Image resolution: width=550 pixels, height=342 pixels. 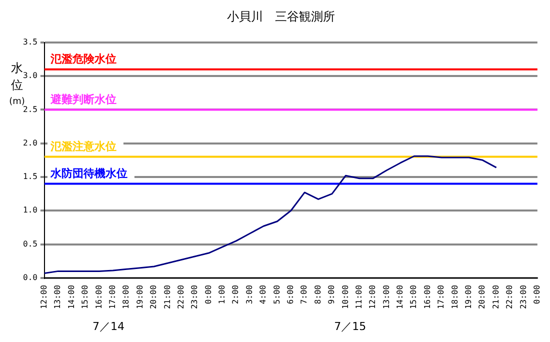 What do you see at coordinates (304, 294) in the screenshot?
I see `x-tick-label: 7:00` at bounding box center [304, 294].